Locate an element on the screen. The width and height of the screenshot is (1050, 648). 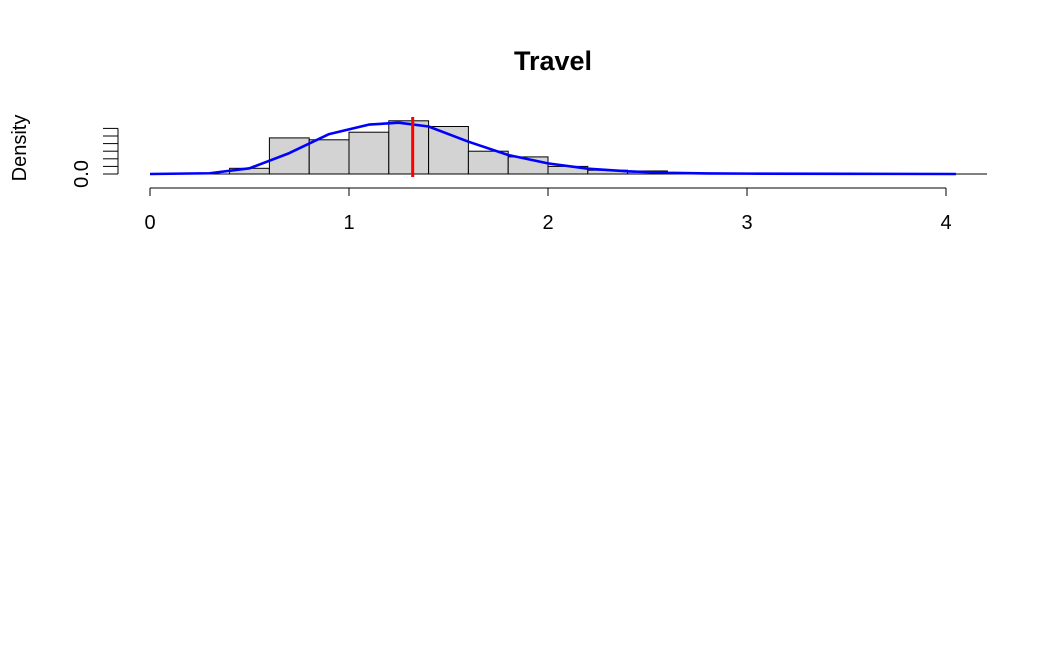
density-curve-layer is located at coordinates (552, 148).